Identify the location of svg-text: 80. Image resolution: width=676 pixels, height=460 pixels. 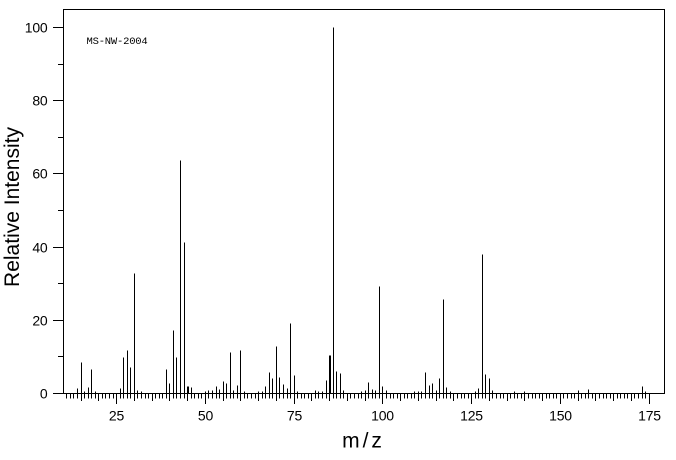
(40, 101).